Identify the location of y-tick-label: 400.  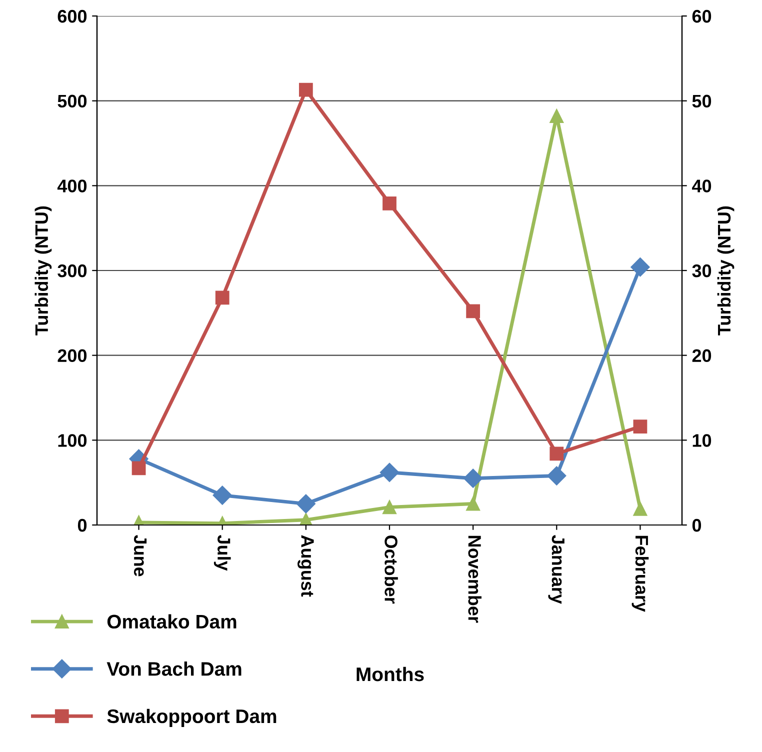
(72, 186).